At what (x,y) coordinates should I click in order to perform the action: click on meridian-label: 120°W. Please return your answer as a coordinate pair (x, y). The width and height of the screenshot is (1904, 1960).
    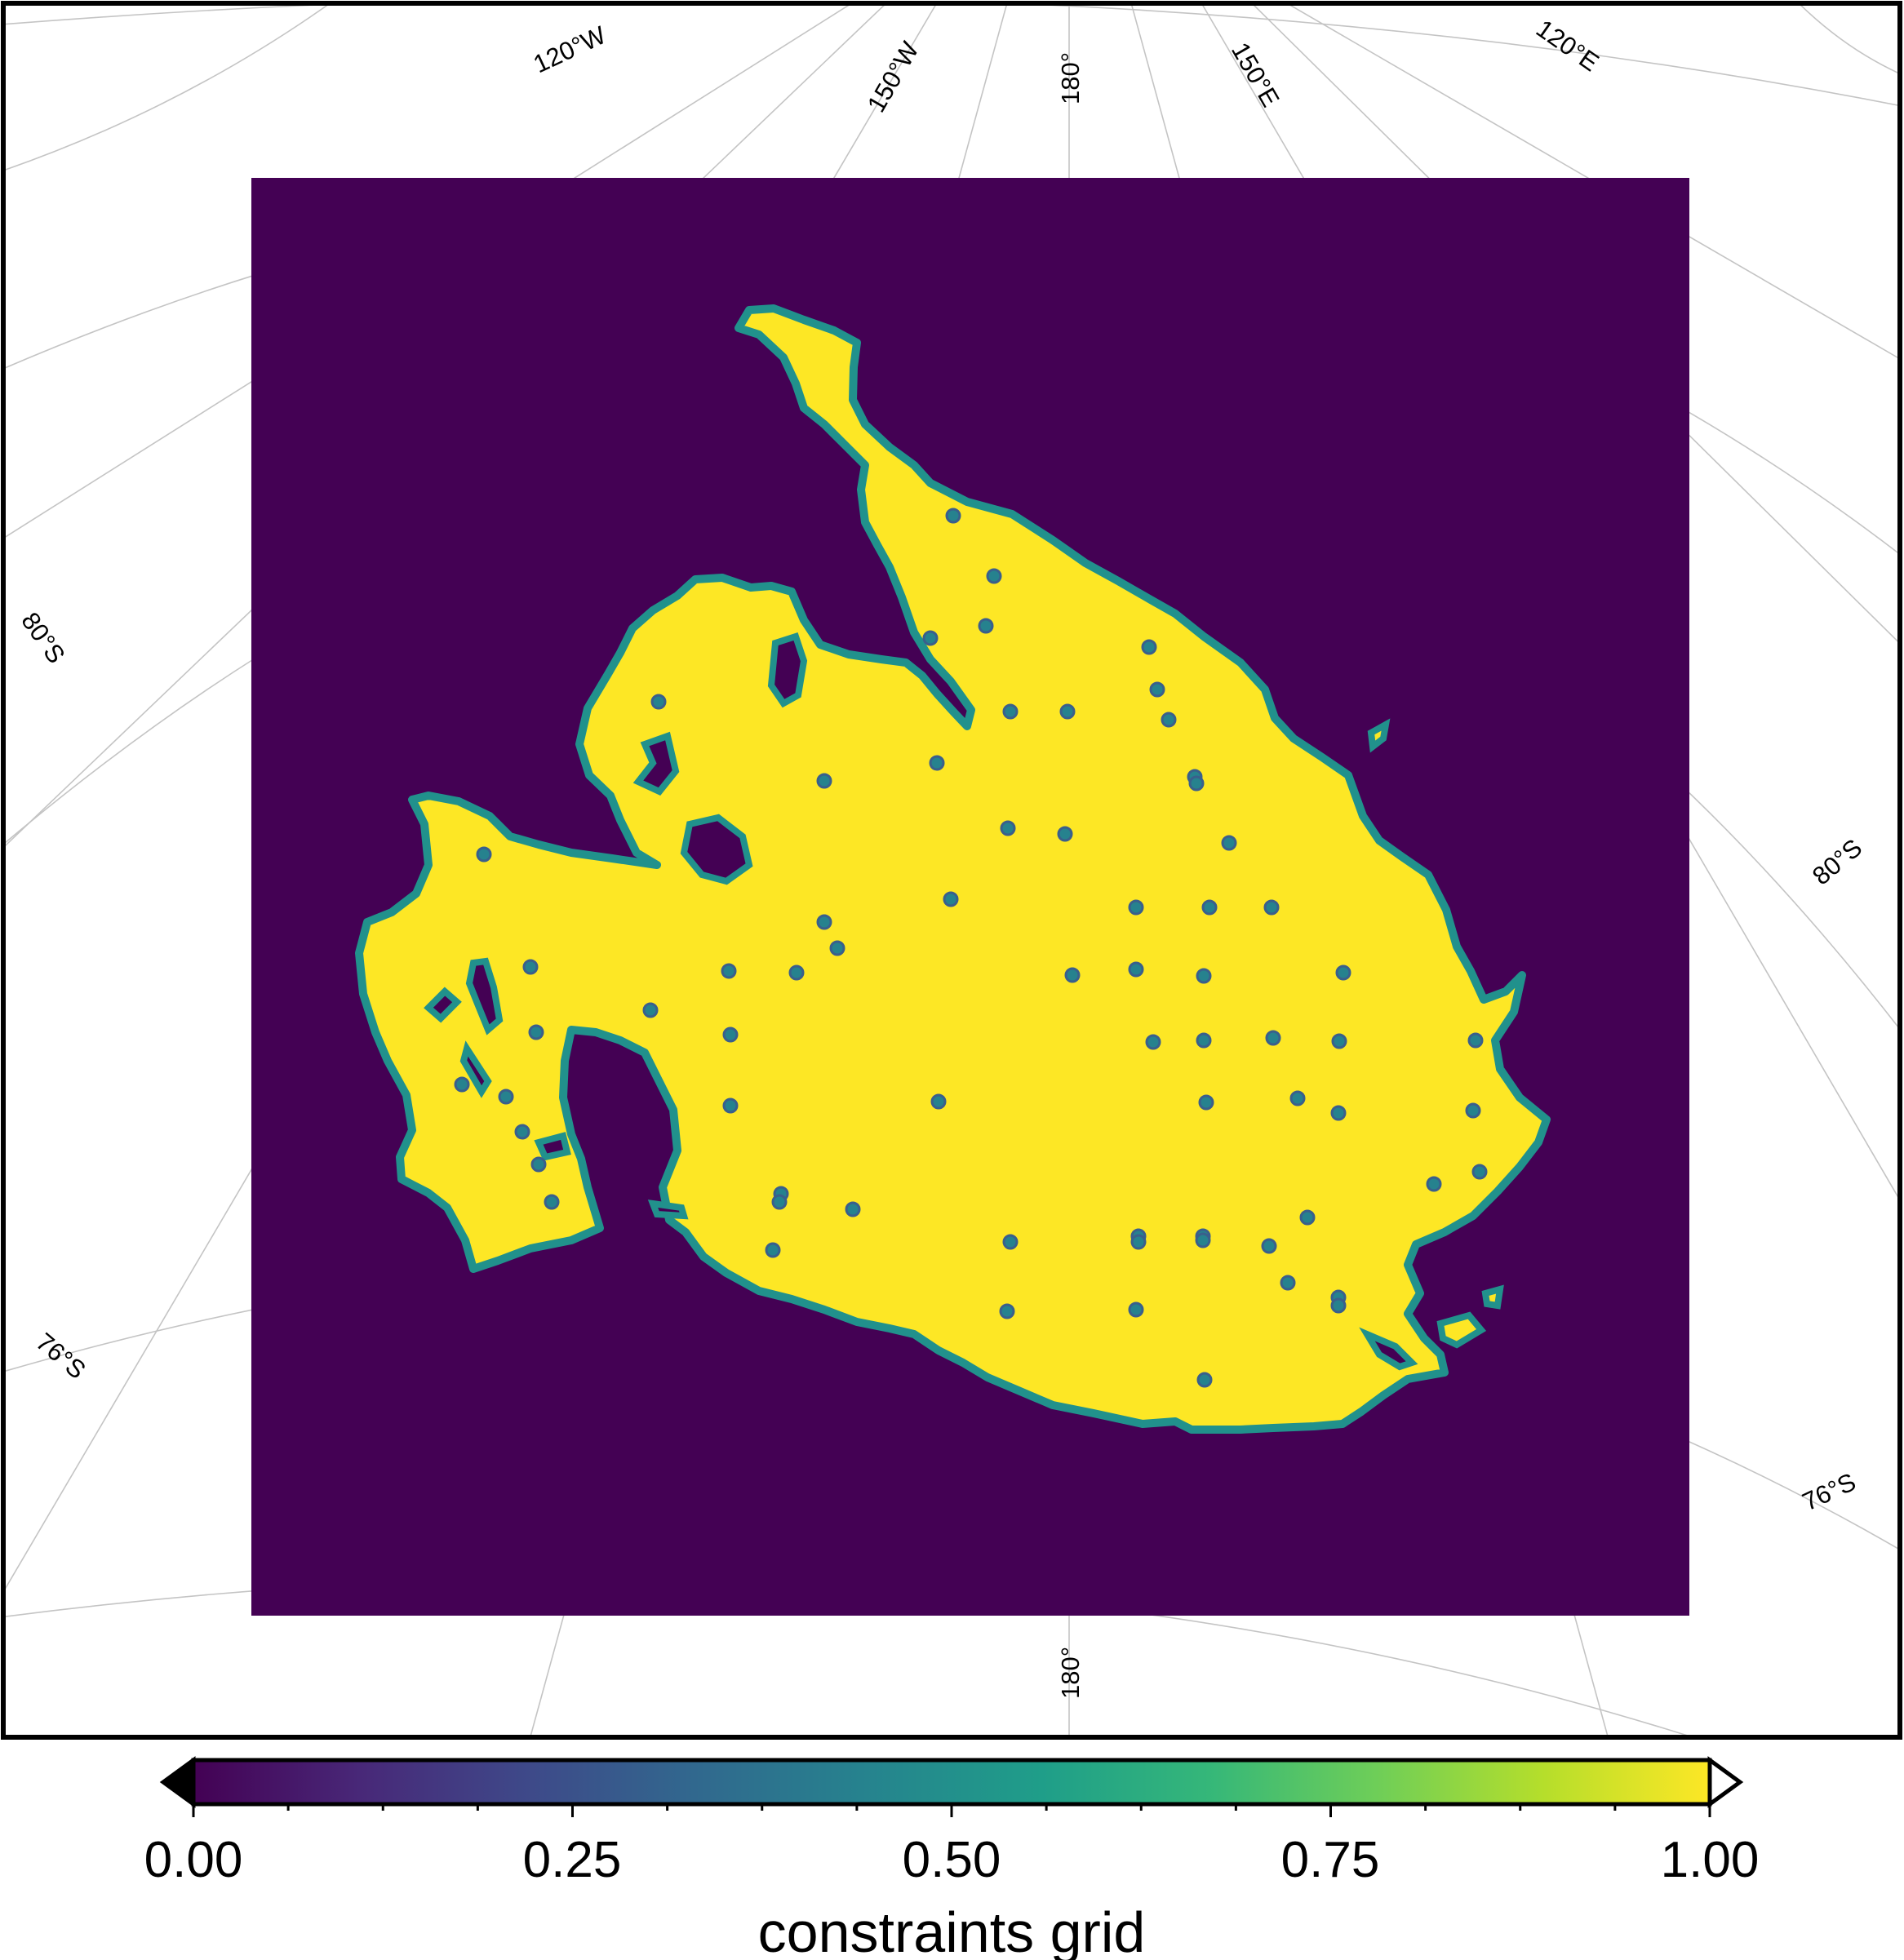
    Looking at the image, I should click on (569, 49).